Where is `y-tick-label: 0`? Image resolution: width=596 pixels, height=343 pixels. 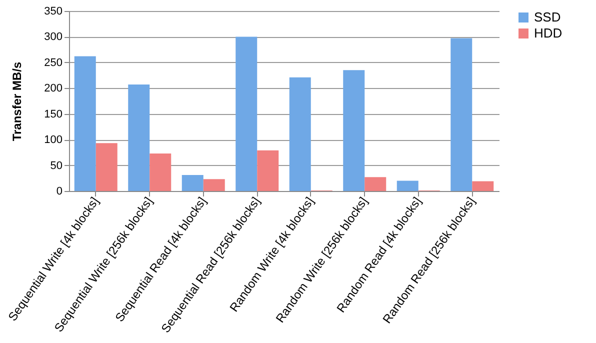
y-tick-label: 0 is located at coordinates (59, 192).